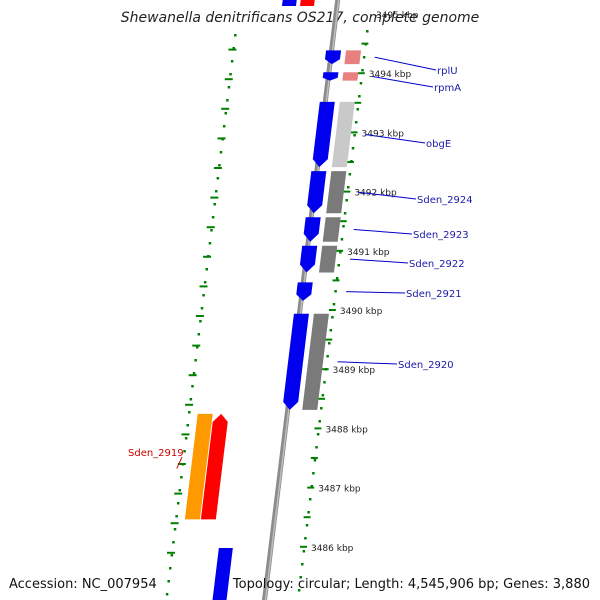 This screenshot has width=600, height=600. Describe the element at coordinates (156, 453) in the screenshot. I see `feature-label-Sden_2919: Sden_2919` at that location.